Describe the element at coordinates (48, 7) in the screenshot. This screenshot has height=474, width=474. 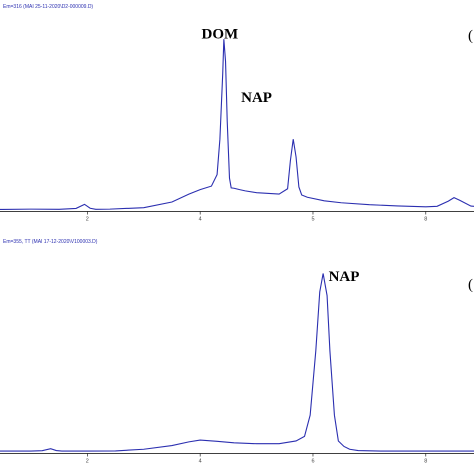
I see `panel-header: Em=316 (MAI 25-11-2020\D2-000009.D)` at that location.